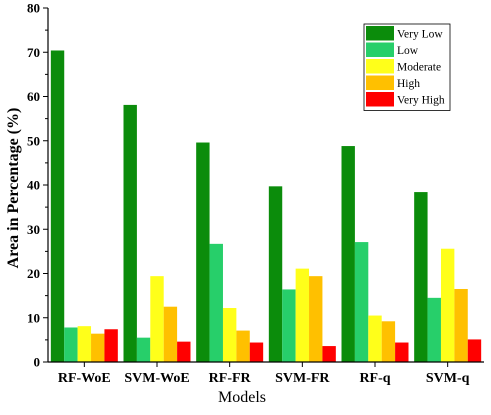  Describe the element at coordinates (302, 315) in the screenshot. I see `bar-svm-fr-moderate` at that location.